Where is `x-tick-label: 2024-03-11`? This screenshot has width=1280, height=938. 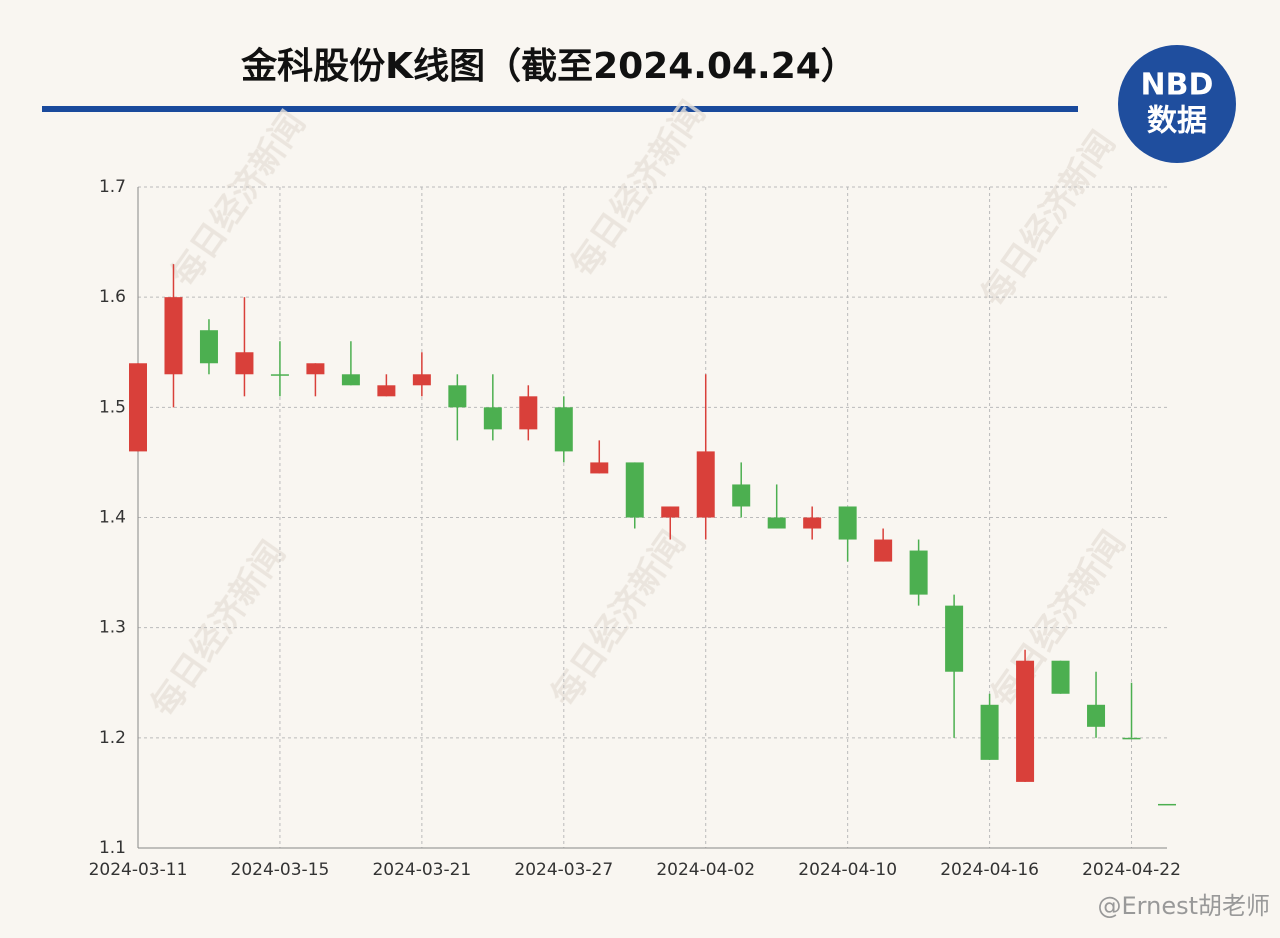 x-tick-label: 2024-03-11 is located at coordinates (138, 870).